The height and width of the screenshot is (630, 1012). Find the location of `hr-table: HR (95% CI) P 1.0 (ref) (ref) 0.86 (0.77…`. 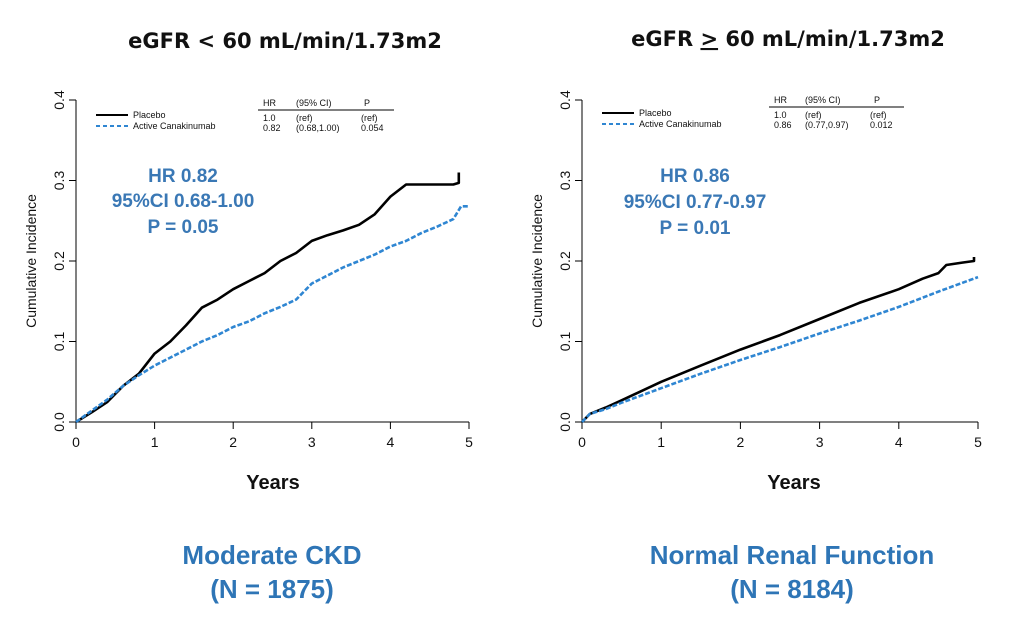

hr-table: HR (95% CI) P 1.0 (ref) (ref) 0.86 (0.77… is located at coordinates (836, 112).